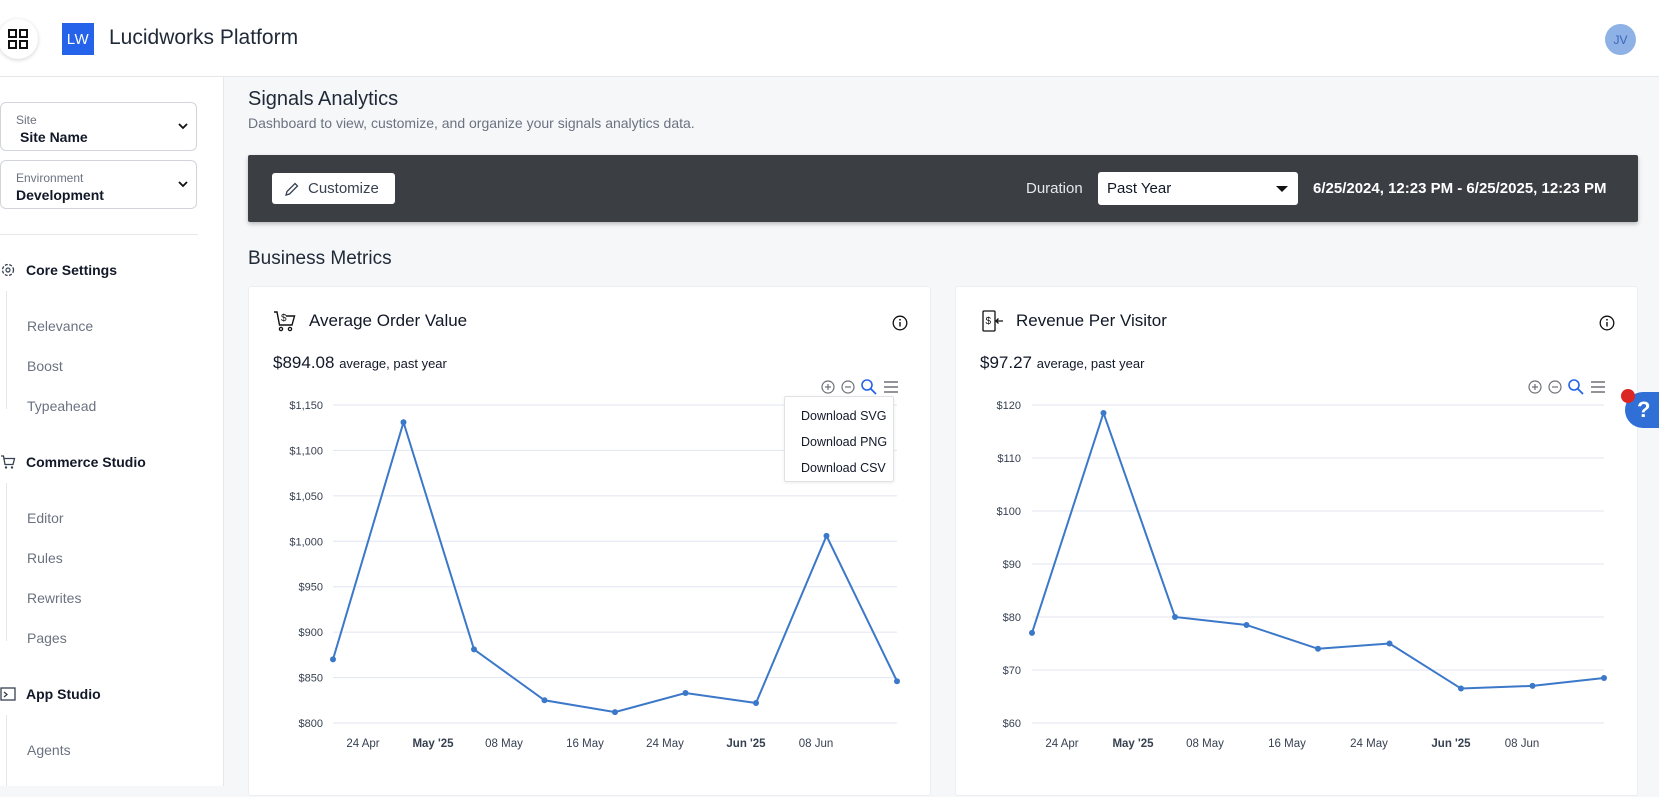 The height and width of the screenshot is (797, 1659). I want to click on sidebar-section-label: Commerce Studio, so click(86, 462).